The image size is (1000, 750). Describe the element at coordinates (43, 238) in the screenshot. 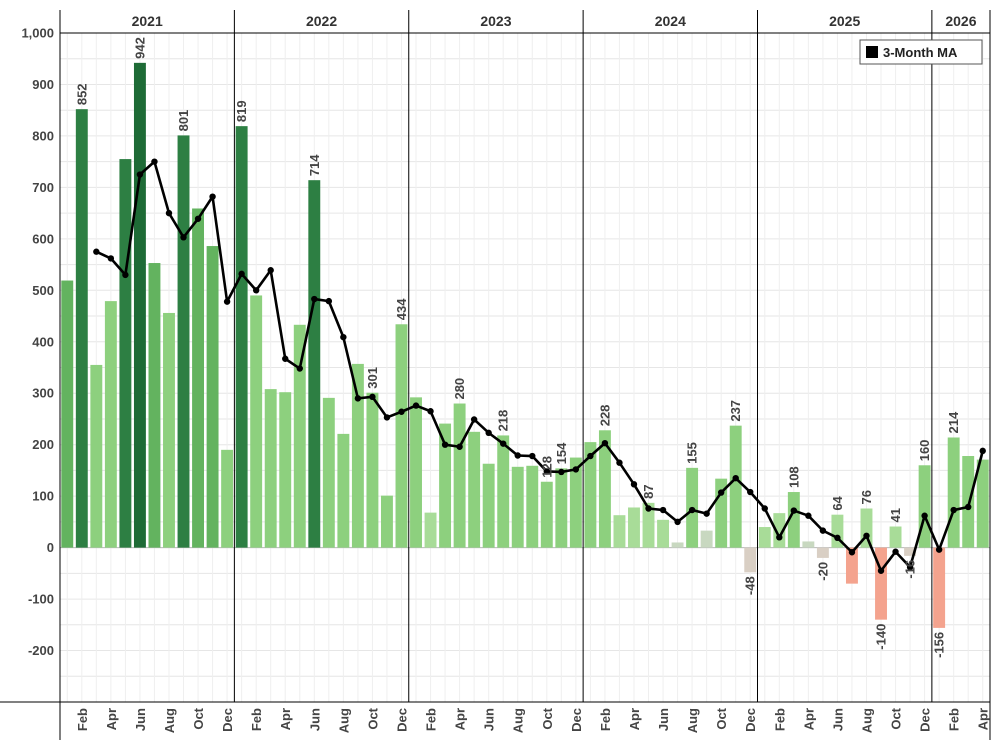

I see `y-tick-label: 600` at that location.